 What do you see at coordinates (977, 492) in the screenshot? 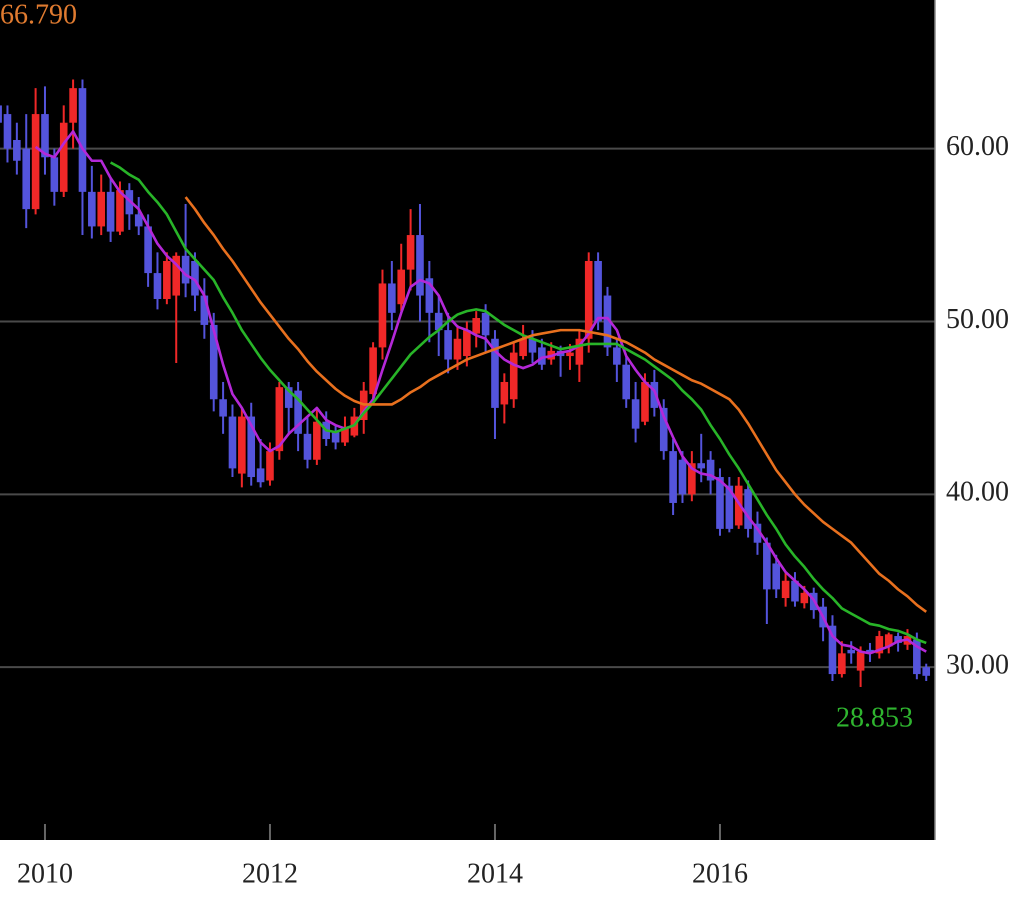
I see `y-tick-label: 40.00` at bounding box center [977, 492].